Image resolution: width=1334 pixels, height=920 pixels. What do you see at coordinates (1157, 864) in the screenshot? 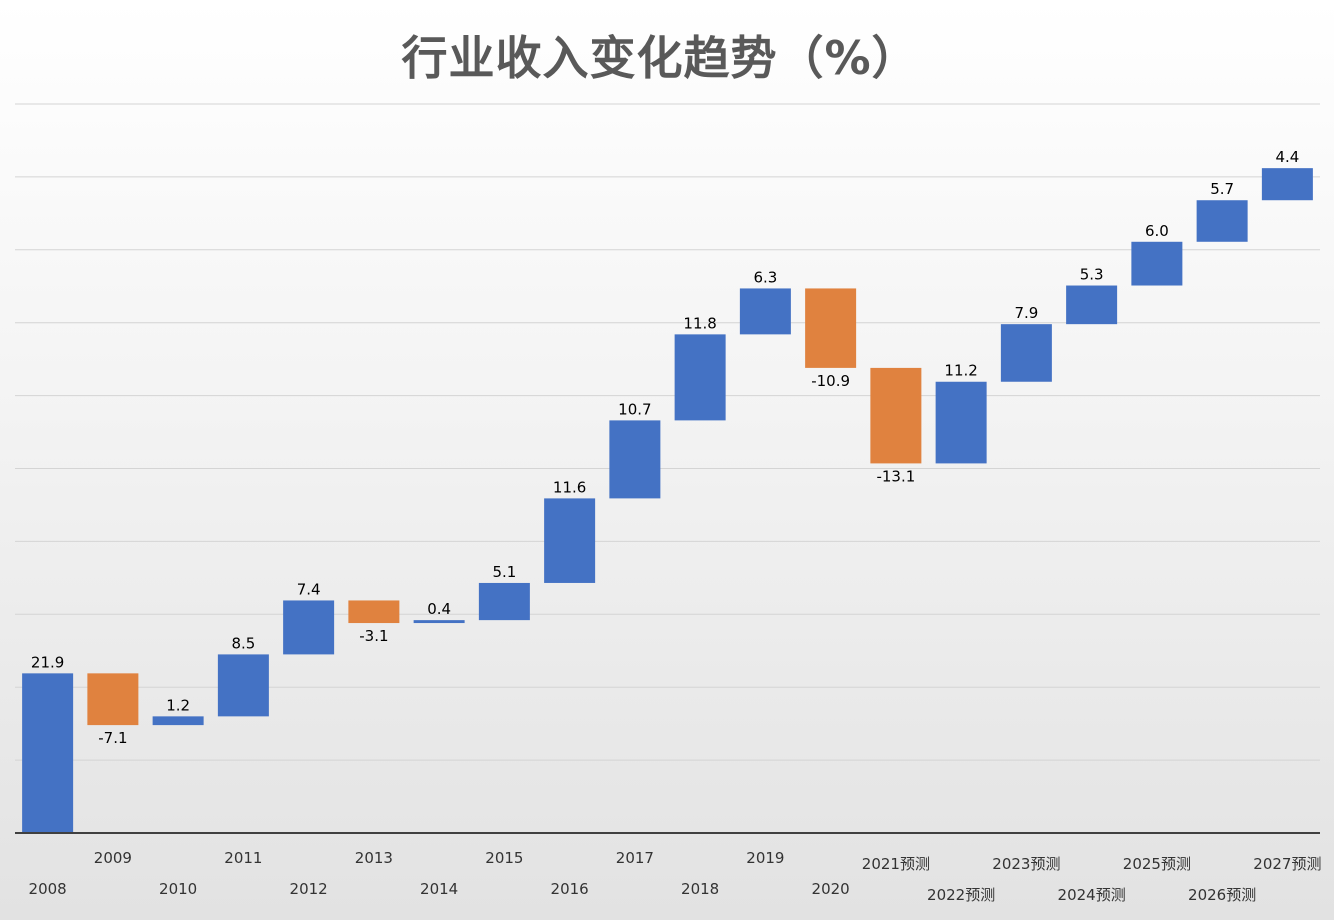
I see `x-tick-label-2025预测: 2025预测` at bounding box center [1157, 864].